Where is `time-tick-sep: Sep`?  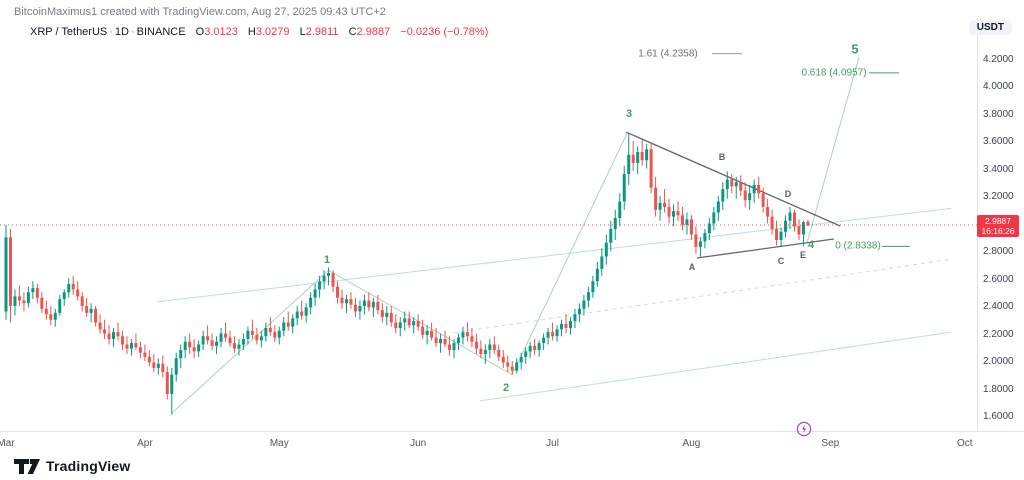 time-tick-sep: Sep is located at coordinates (830, 443).